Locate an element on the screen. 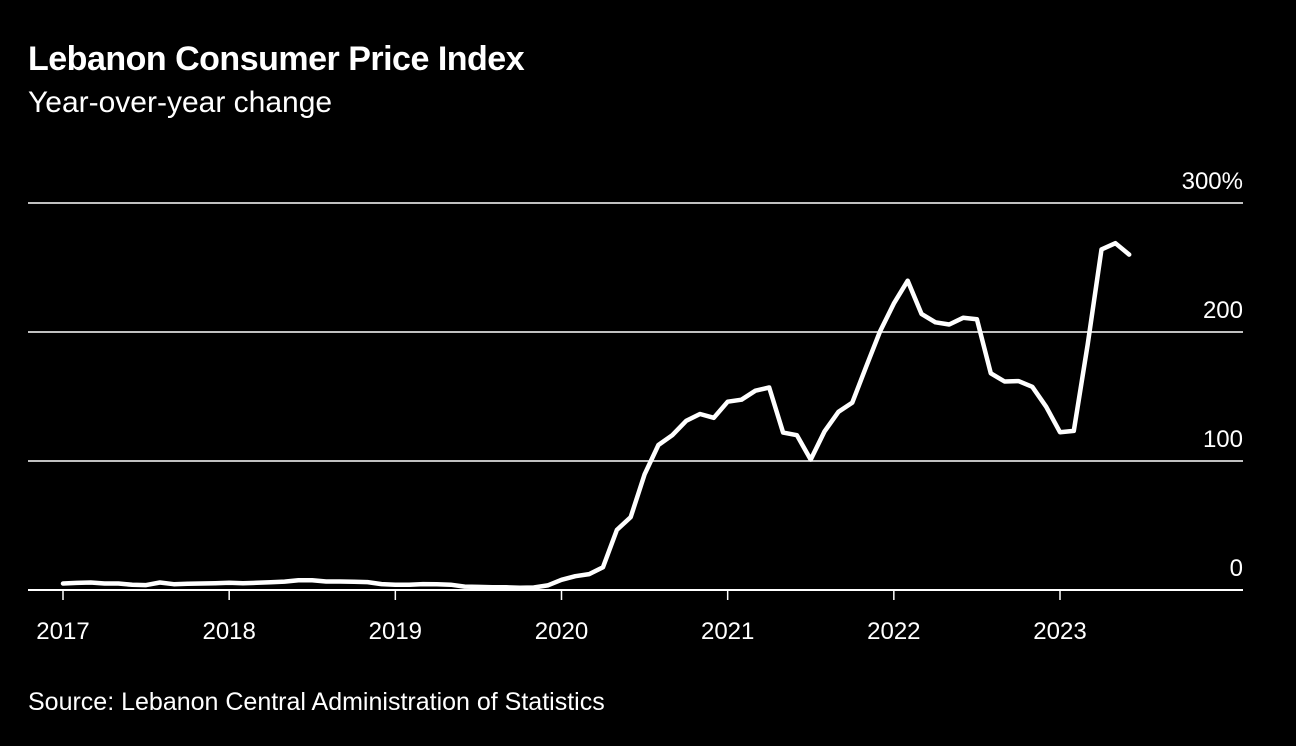 Image resolution: width=1296 pixels, height=746 pixels. x-tick-label: 2017 is located at coordinates (62, 631).